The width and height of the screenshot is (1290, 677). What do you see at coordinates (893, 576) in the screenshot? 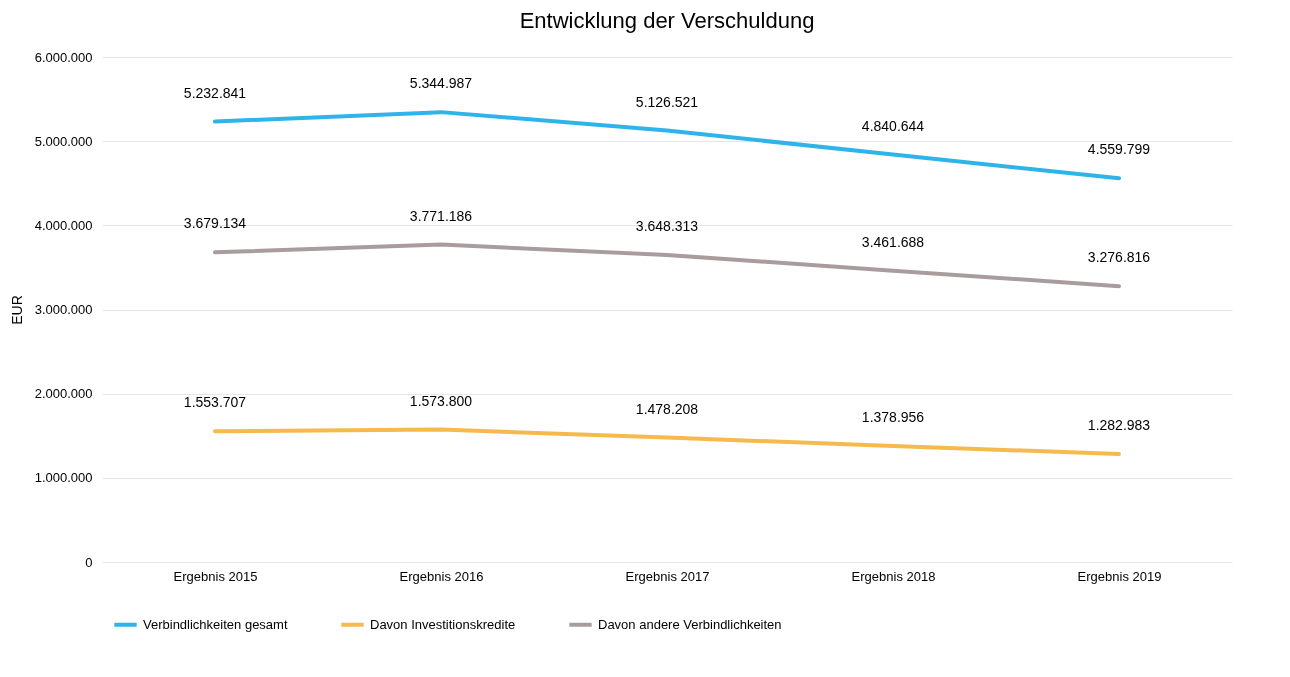
I see `x-tick-label: Ergebnis 2018` at bounding box center [893, 576].